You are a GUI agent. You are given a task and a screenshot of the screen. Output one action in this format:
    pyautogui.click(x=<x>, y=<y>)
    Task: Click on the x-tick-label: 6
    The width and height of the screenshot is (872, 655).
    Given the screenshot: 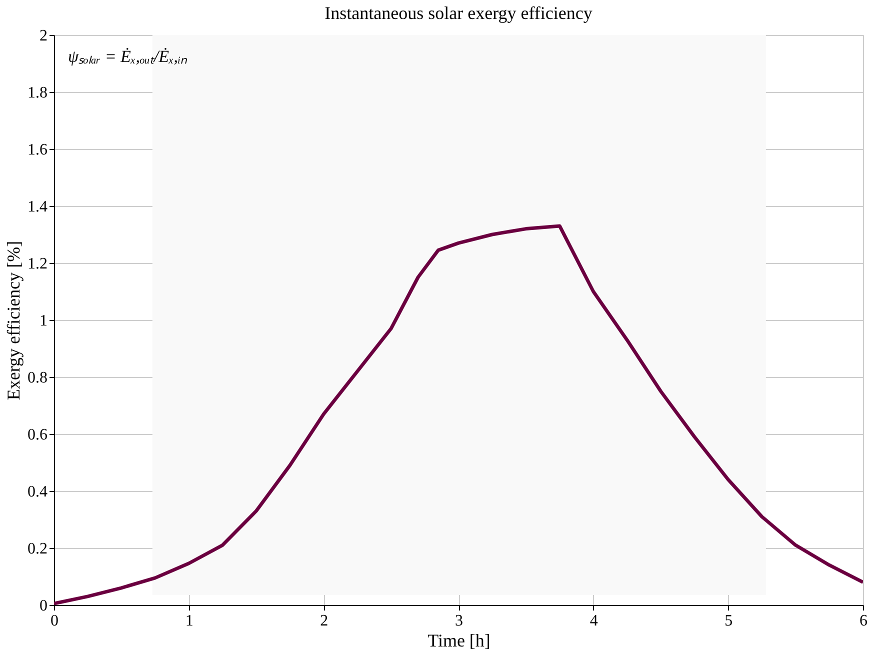 What is the action you would take?
    pyautogui.click(x=864, y=621)
    